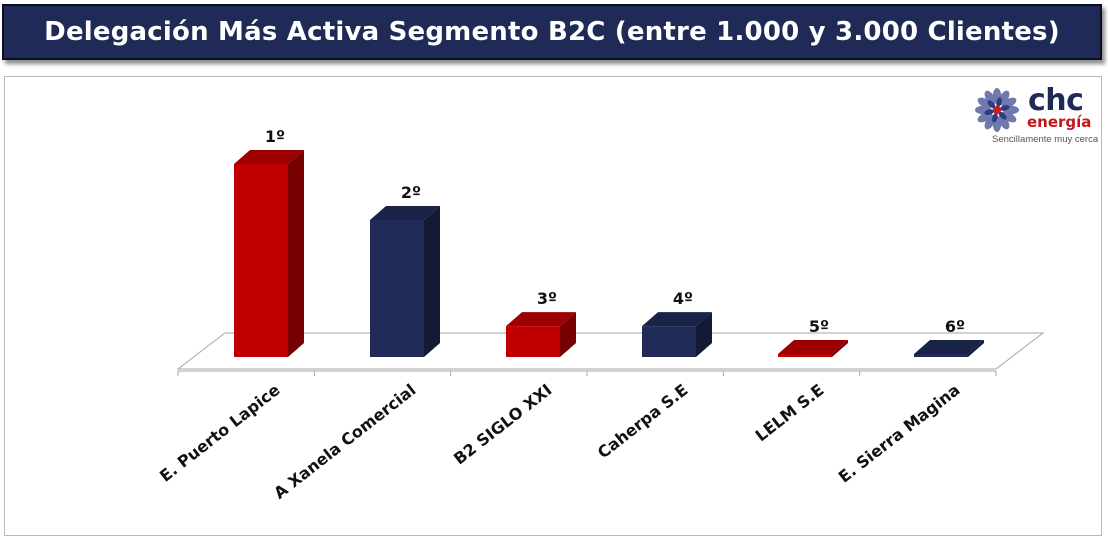  I want to click on data-label-1: 1º, so click(275, 136).